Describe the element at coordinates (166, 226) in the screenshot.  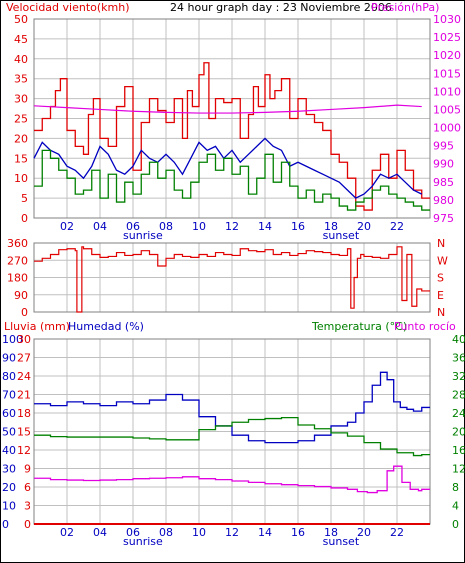
I see `top-x-tick-label: 08` at that location.